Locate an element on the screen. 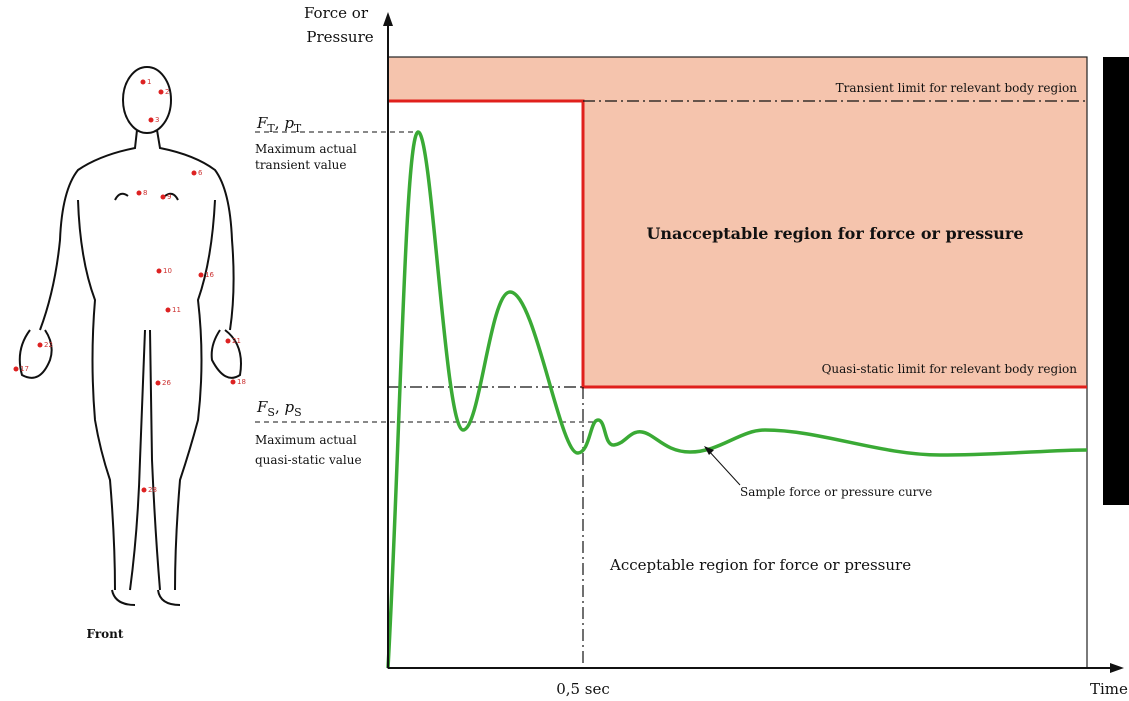 This screenshot has width=1129, height=701. static-note: Maximum actual is located at coordinates (306, 440).